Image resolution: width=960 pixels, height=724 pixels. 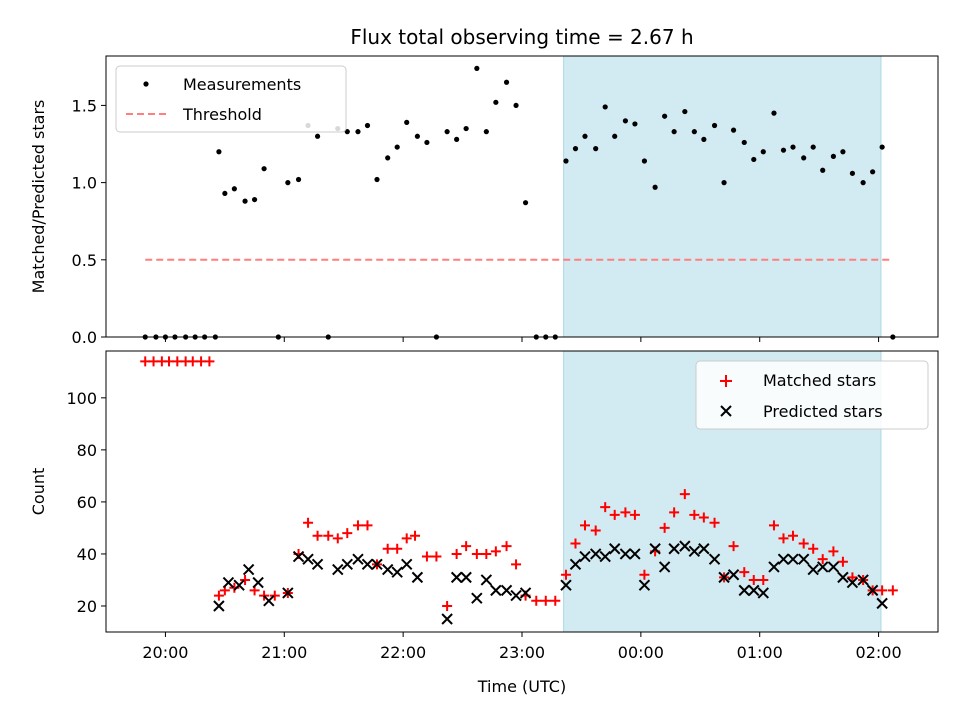 What do you see at coordinates (284, 652) in the screenshot?
I see `panel2-xtick-label: 21:00` at bounding box center [284, 652].